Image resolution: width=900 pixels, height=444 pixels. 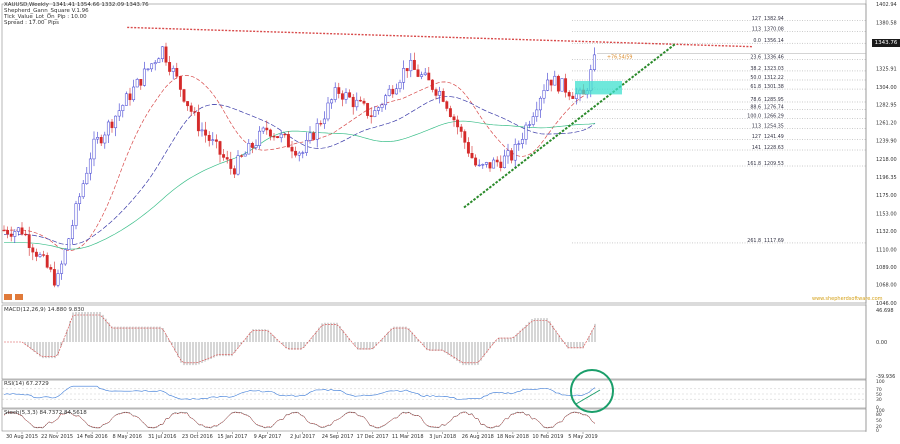 I want to click on rsi-highlight-circle, so click(x=592, y=391).